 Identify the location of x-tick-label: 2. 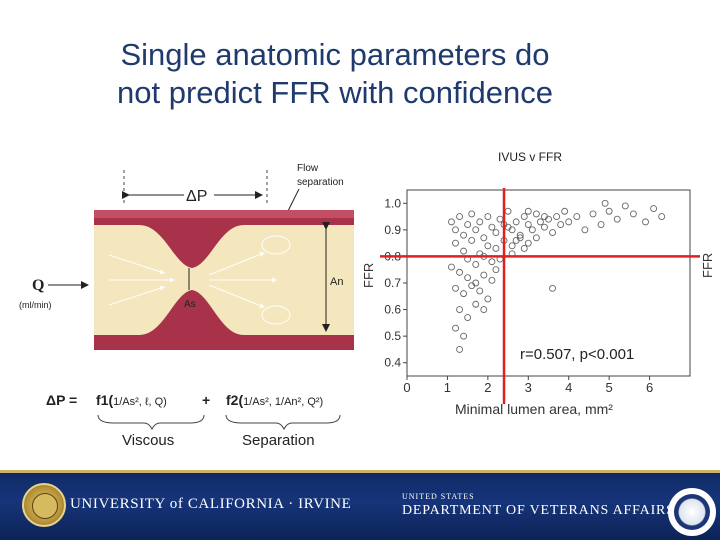
(487, 387).